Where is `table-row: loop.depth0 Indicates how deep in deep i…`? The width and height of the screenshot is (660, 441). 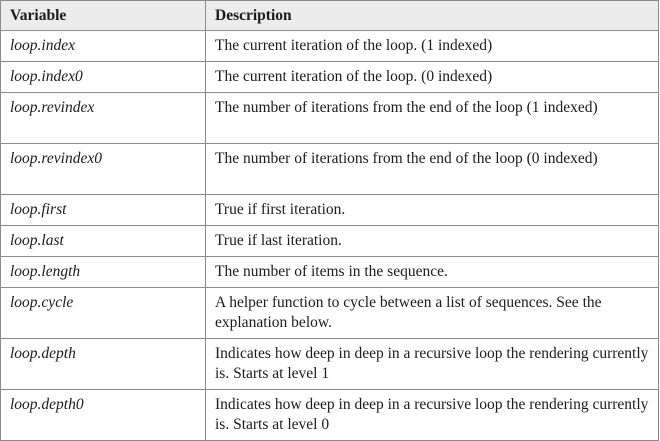 table-row: loop.depth0 Indicates how deep in deep i… is located at coordinates (329, 415).